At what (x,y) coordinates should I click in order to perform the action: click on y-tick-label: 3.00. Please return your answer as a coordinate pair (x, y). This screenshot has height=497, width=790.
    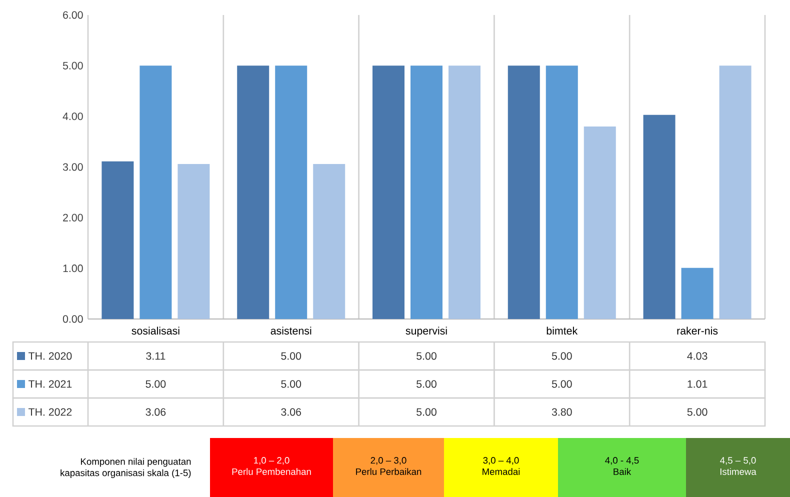
    Looking at the image, I should click on (72, 167).